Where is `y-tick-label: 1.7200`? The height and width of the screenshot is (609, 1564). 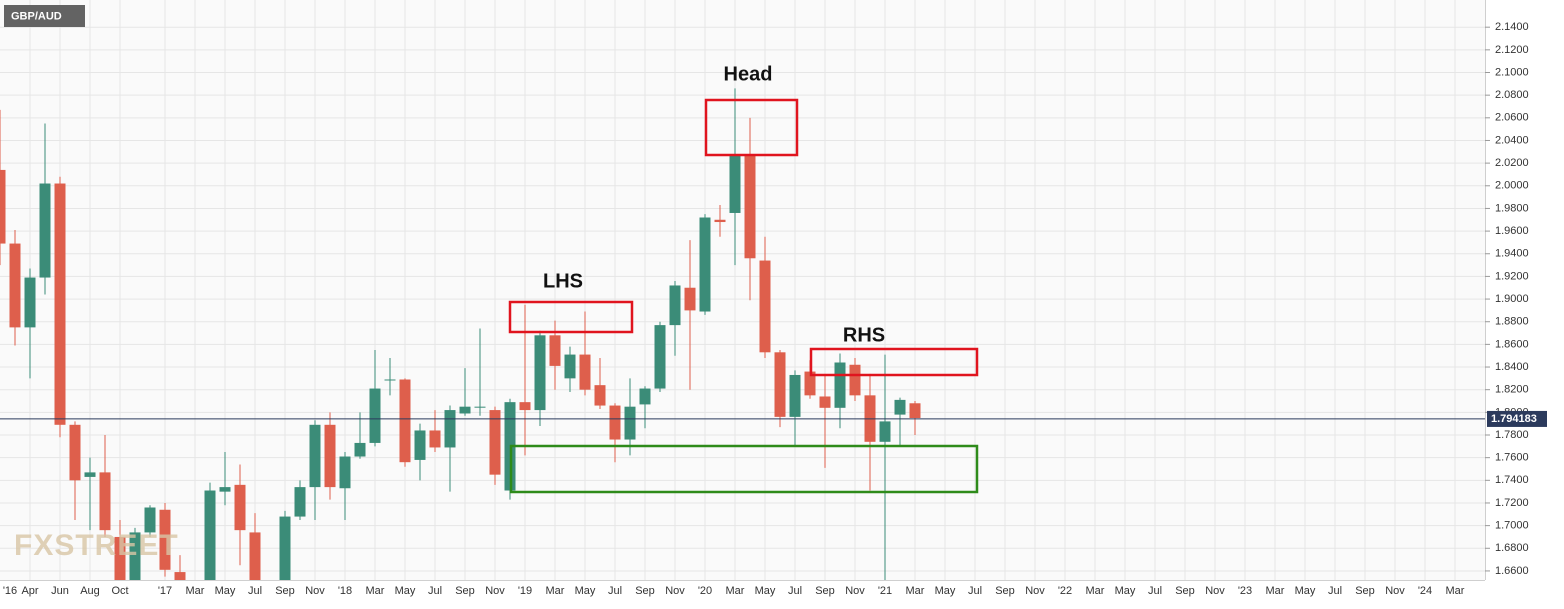 y-tick-label: 1.7200 is located at coordinates (1512, 503).